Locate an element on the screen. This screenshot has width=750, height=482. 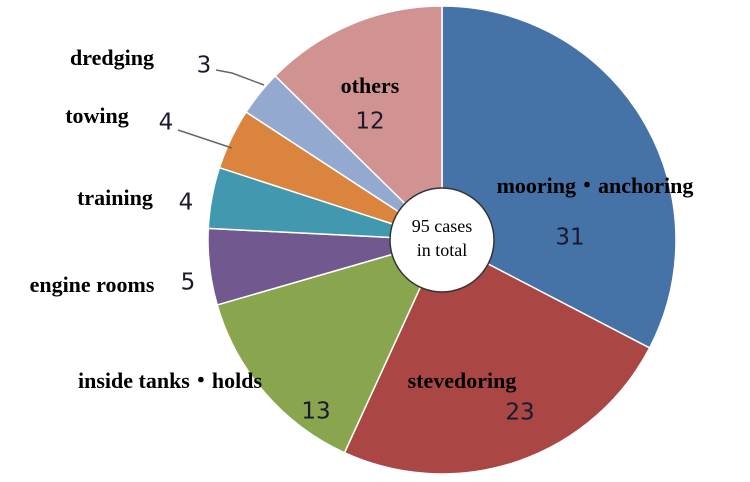
slice-value: 5 is located at coordinates (188, 283).